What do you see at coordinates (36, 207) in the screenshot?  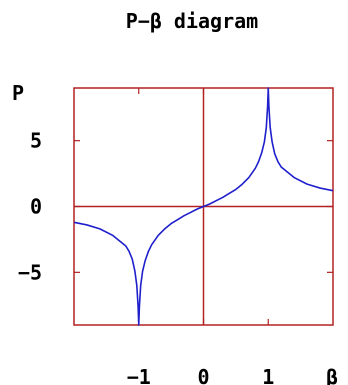 I see `y-tick-label: 0` at bounding box center [36, 207].